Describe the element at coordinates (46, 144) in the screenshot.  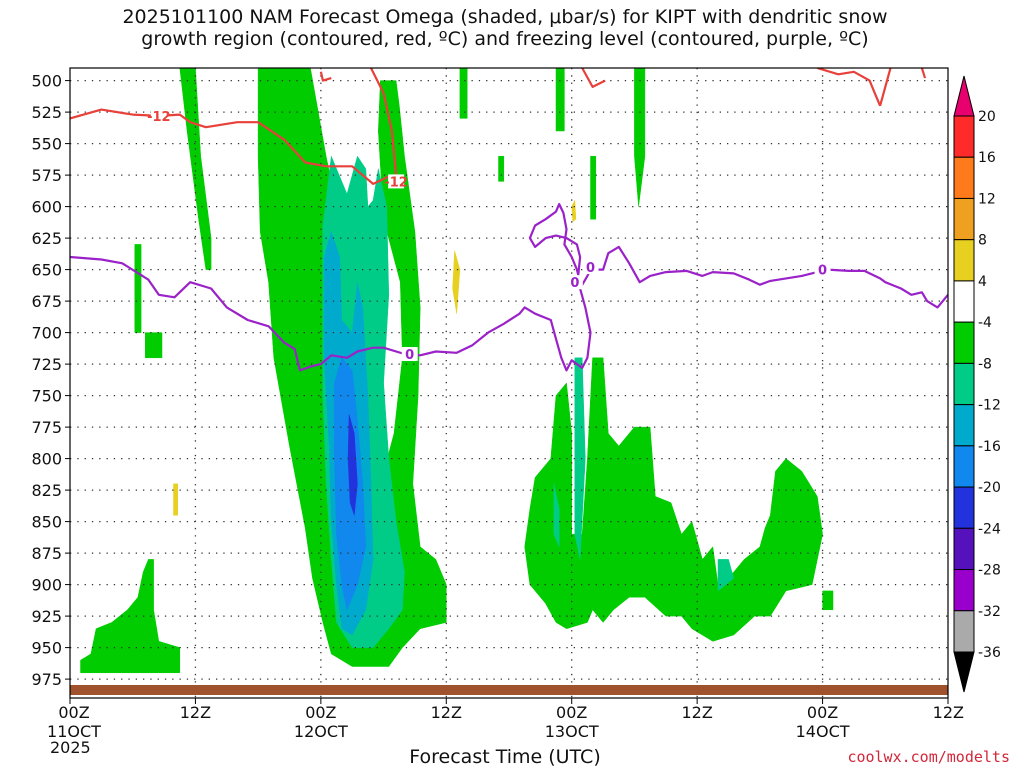
I see `y-tick-2: 550` at that location.